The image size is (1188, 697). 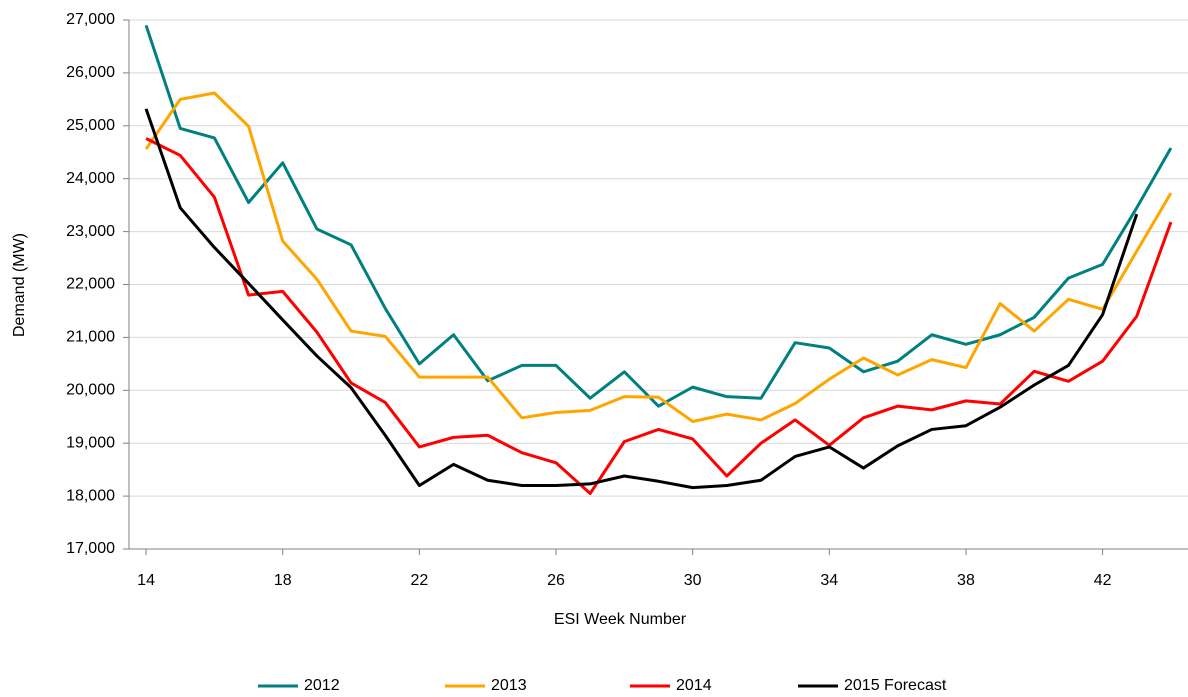 What do you see at coordinates (146, 580) in the screenshot?
I see `x-tick-label: 14` at bounding box center [146, 580].